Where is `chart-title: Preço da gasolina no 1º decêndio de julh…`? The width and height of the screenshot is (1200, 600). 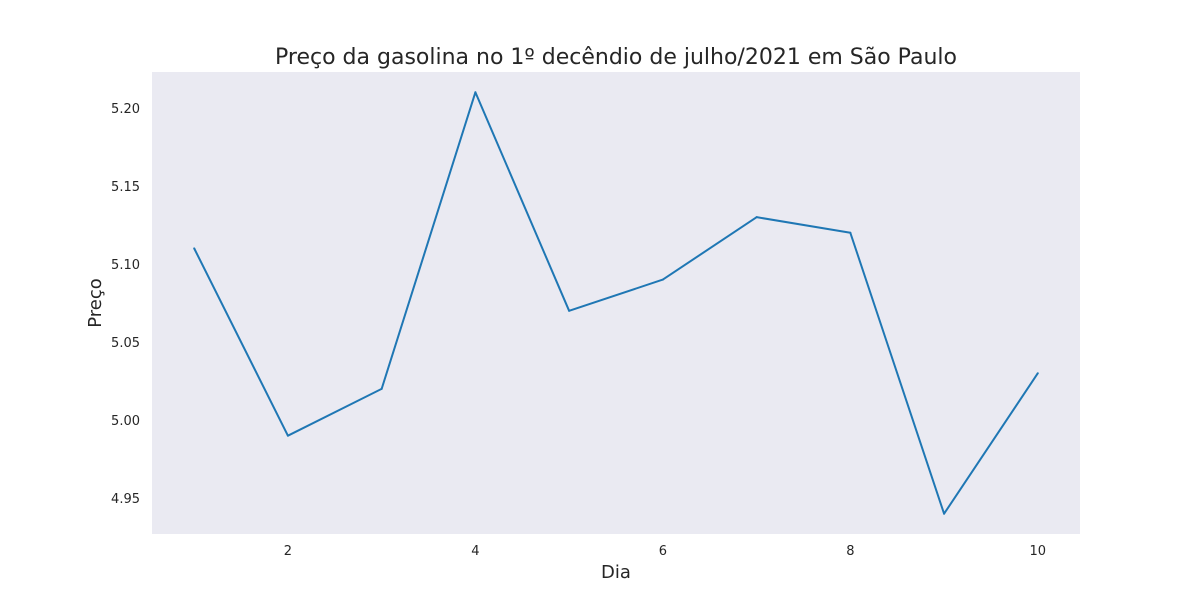
chart-title: Preço da gasolina no 1º decêndio de julh… is located at coordinates (616, 57).